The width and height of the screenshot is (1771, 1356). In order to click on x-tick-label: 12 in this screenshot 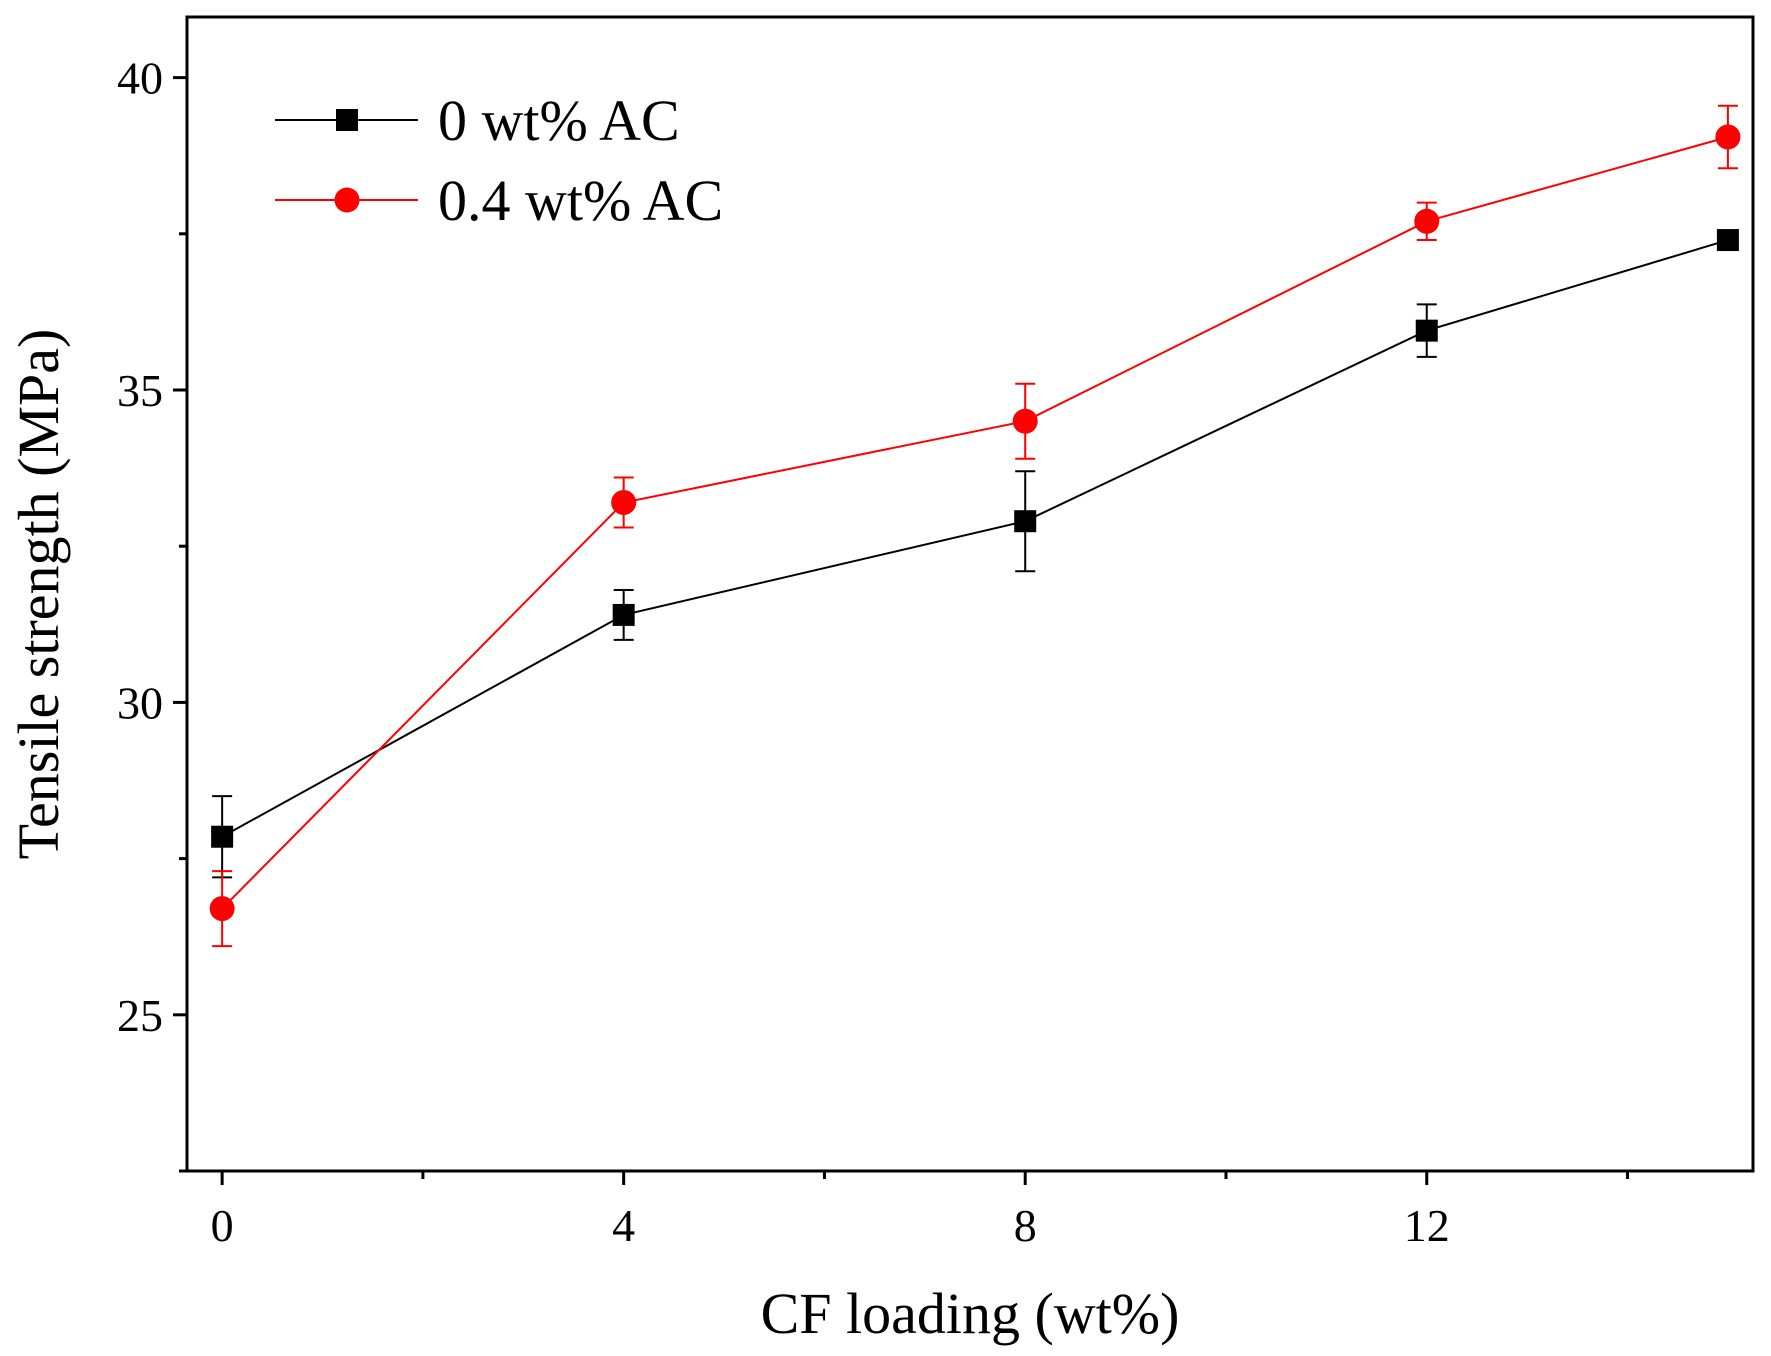, I will do `click(1427, 1225)`.